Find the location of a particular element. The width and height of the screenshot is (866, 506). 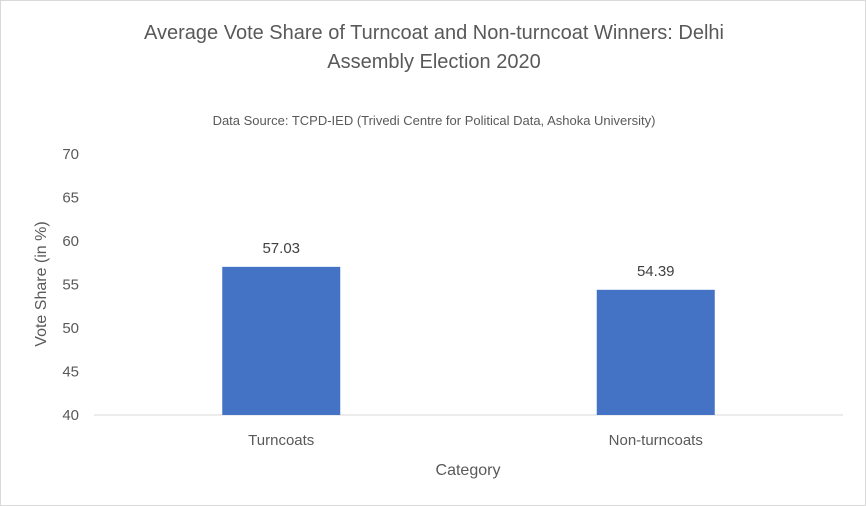

y-tick-label: 55 is located at coordinates (70, 285).